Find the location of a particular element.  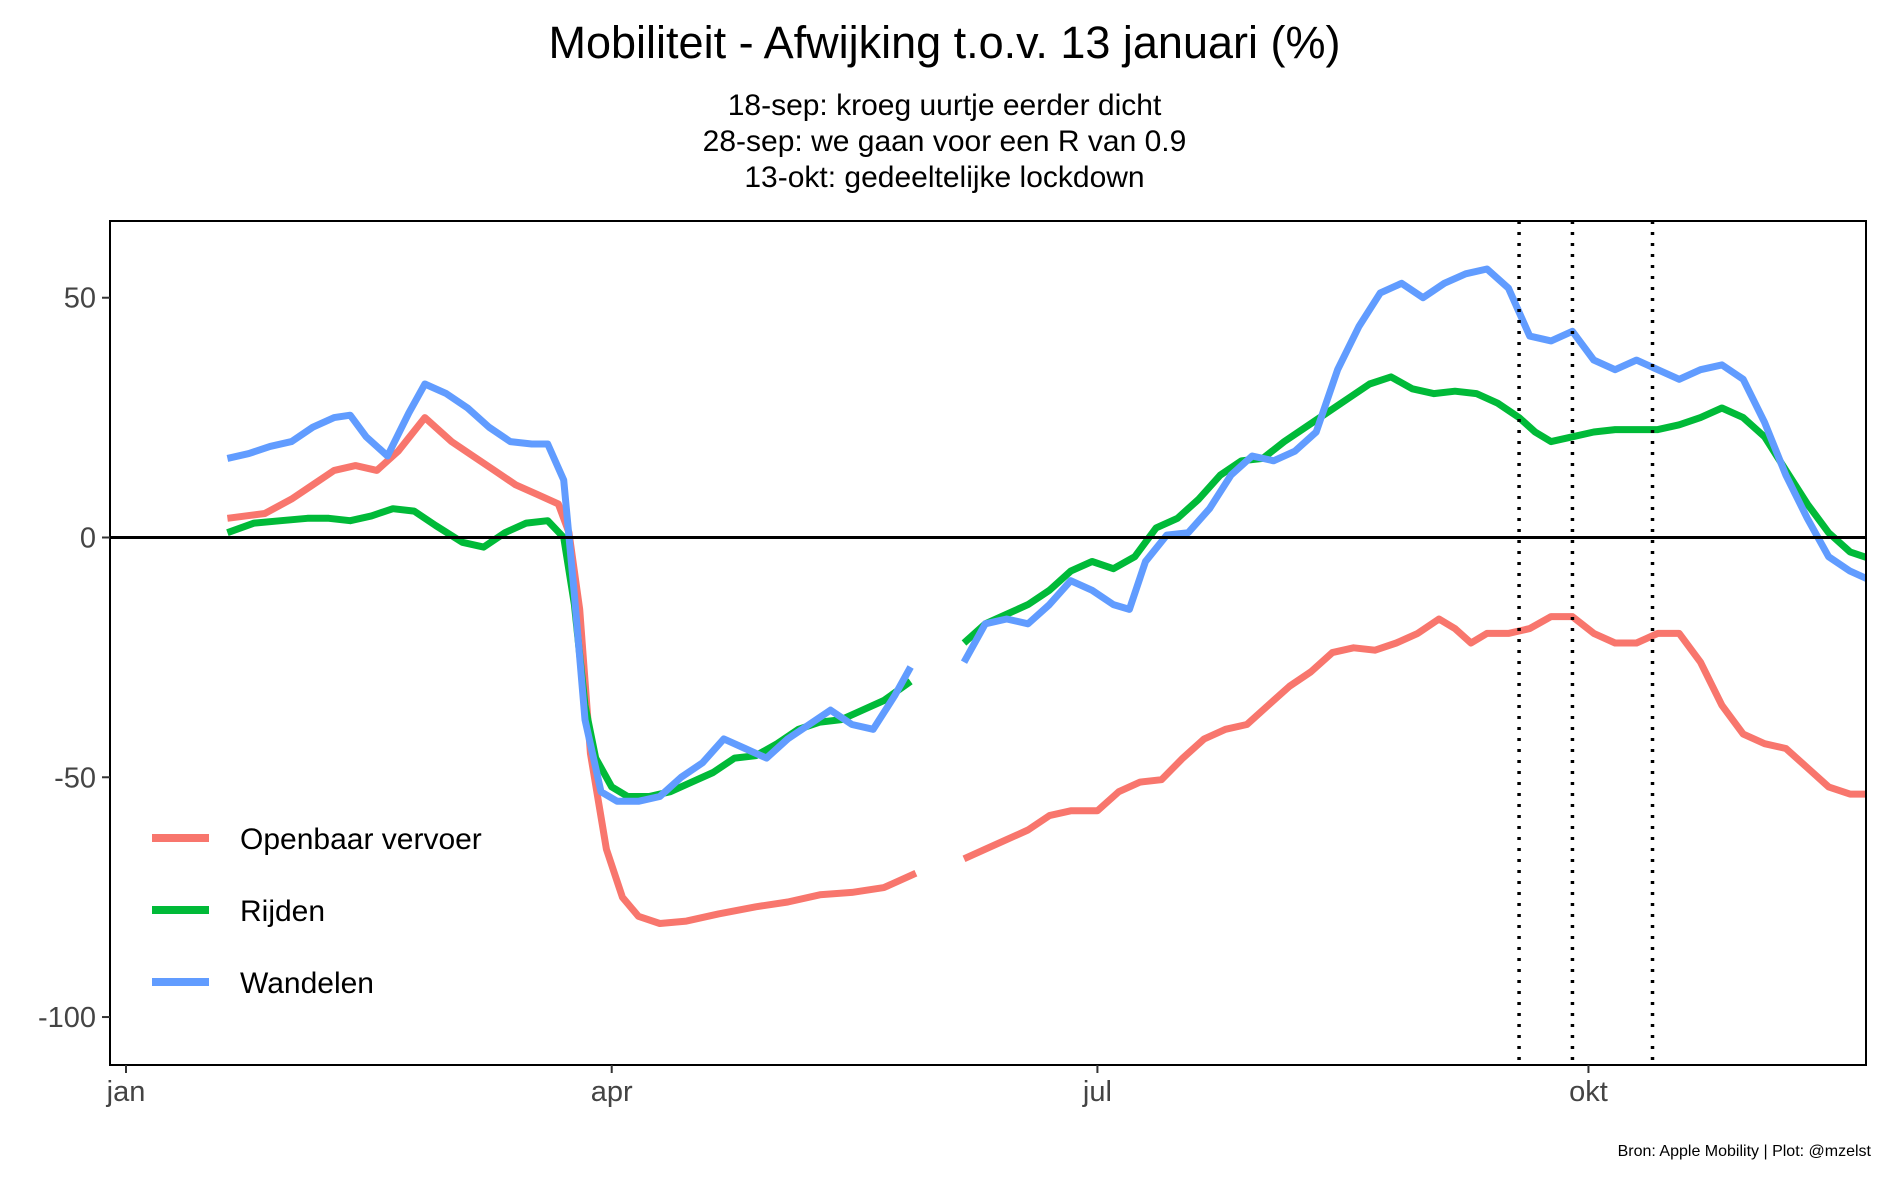

y-tick-label: -50 is located at coordinates (75, 778).